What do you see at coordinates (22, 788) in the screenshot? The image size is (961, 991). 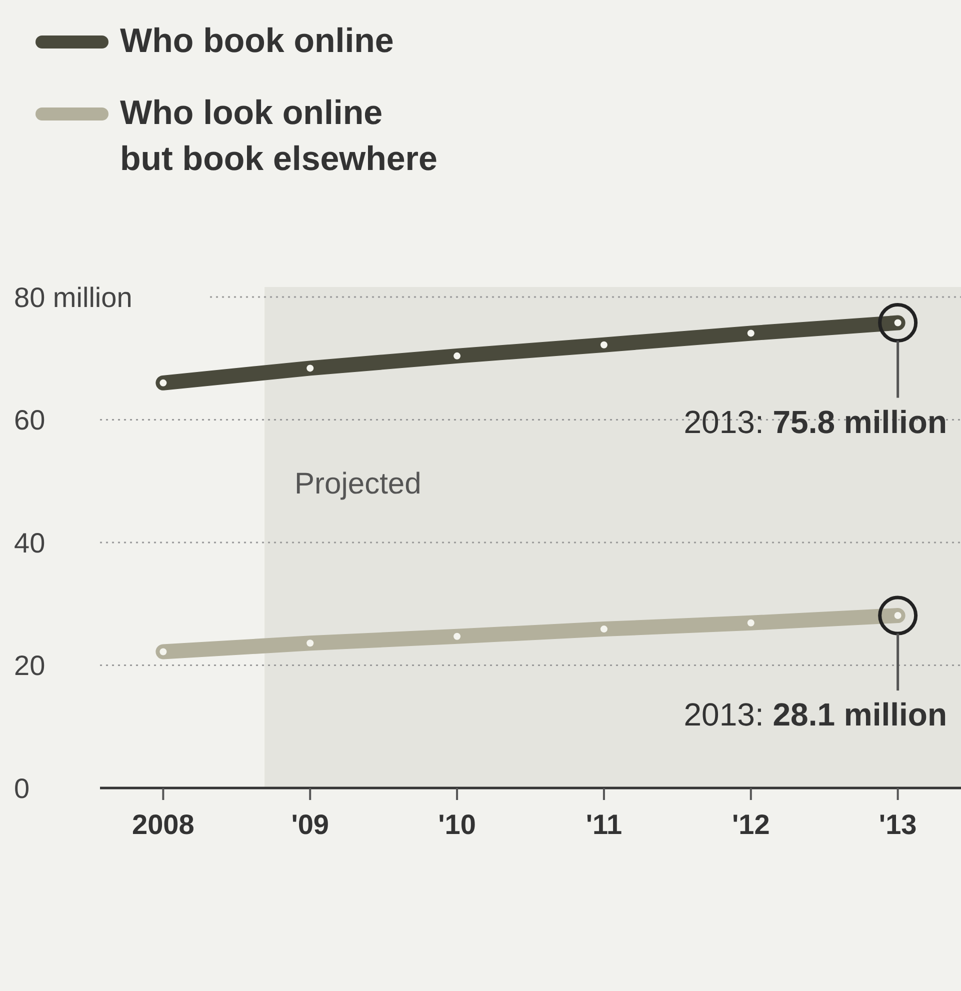 I see `y-tick-label: 0` at bounding box center [22, 788].